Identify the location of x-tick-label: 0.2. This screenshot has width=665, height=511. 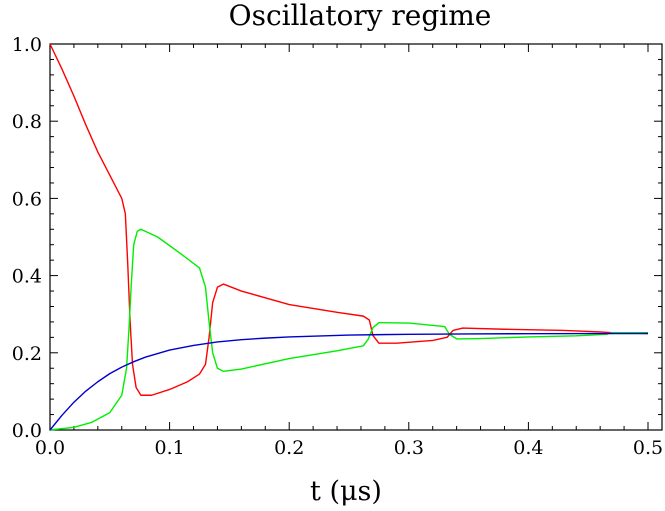
(289, 448).